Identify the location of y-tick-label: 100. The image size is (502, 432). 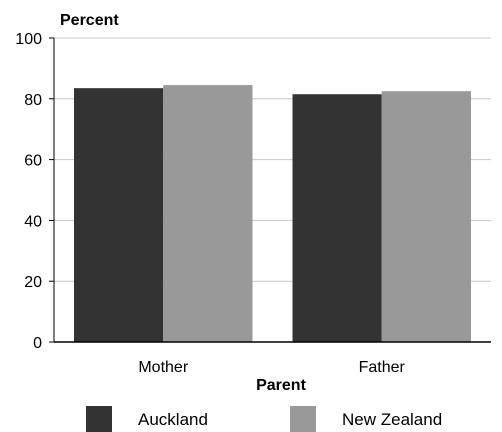
(28, 39).